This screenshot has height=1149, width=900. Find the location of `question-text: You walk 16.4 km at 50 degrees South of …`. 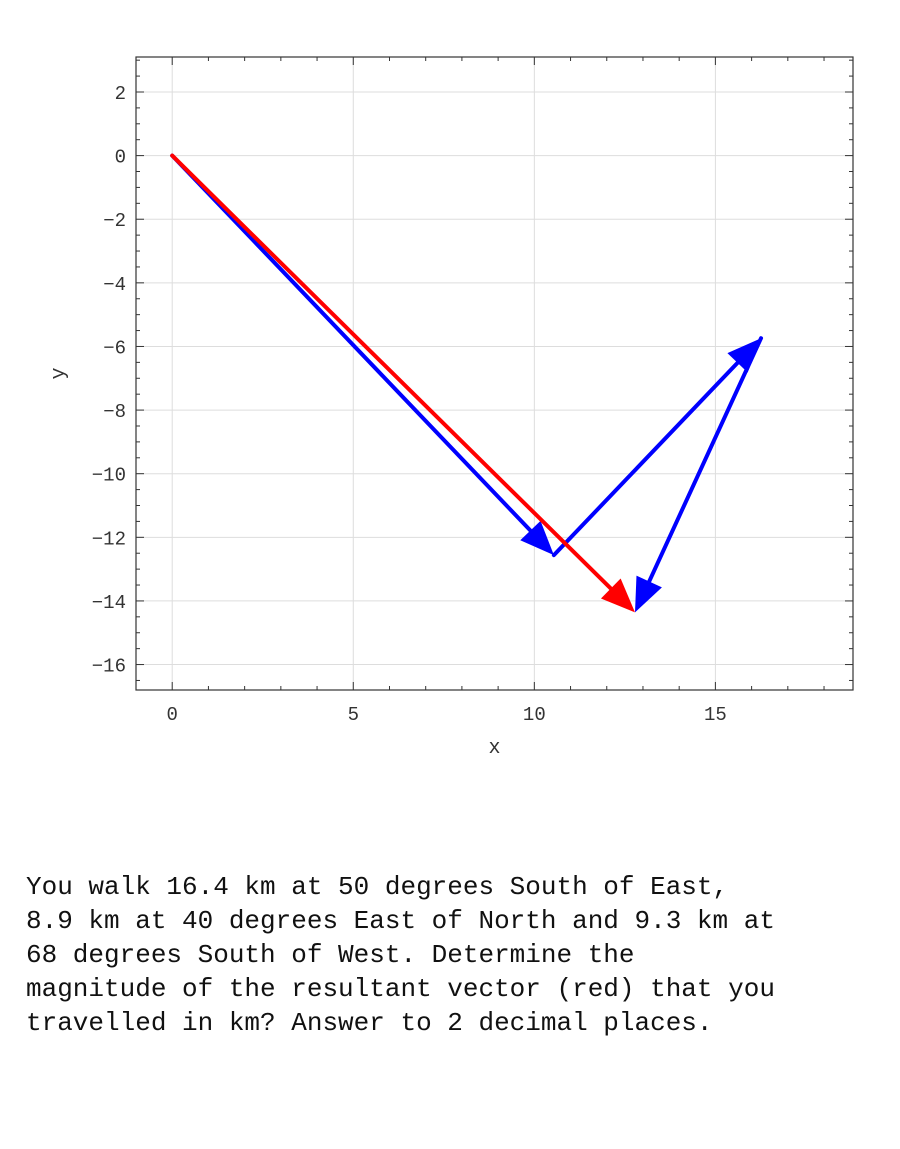

question-text: You walk 16.4 km at 50 degrees South of … is located at coordinates (400, 955).